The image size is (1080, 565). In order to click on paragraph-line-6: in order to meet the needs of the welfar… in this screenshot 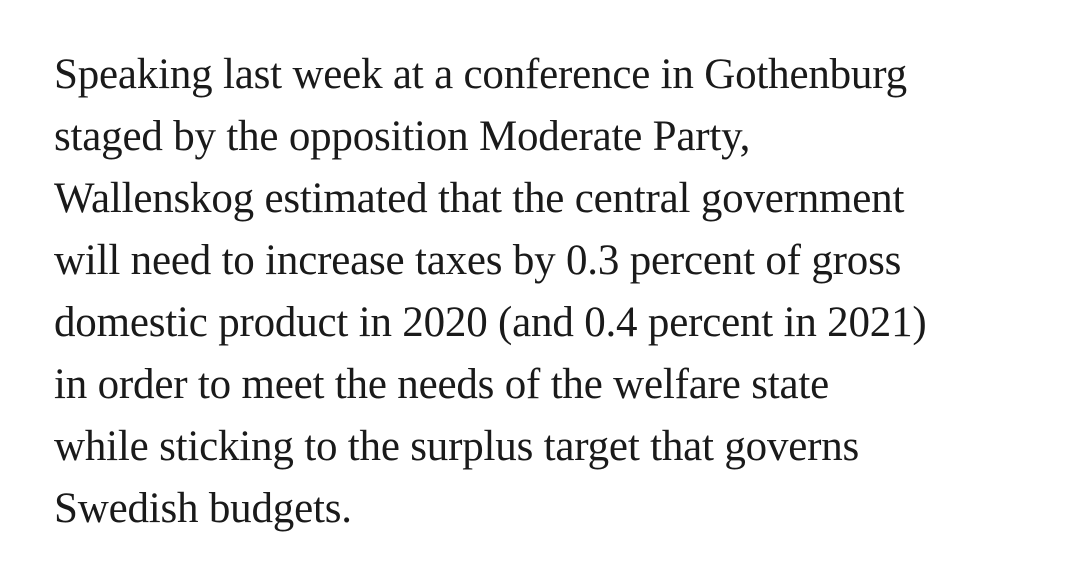, I will do `click(442, 384)`.